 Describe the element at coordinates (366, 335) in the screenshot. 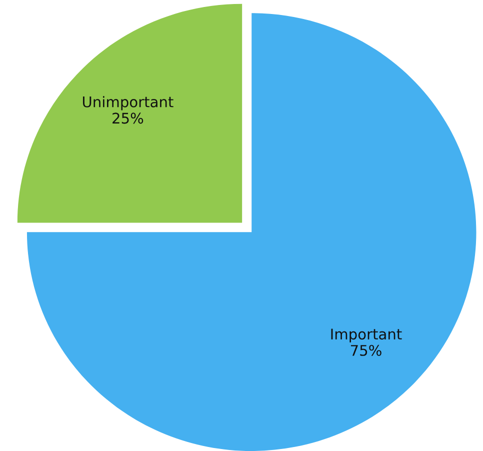

I see `slice-label: Important` at that location.